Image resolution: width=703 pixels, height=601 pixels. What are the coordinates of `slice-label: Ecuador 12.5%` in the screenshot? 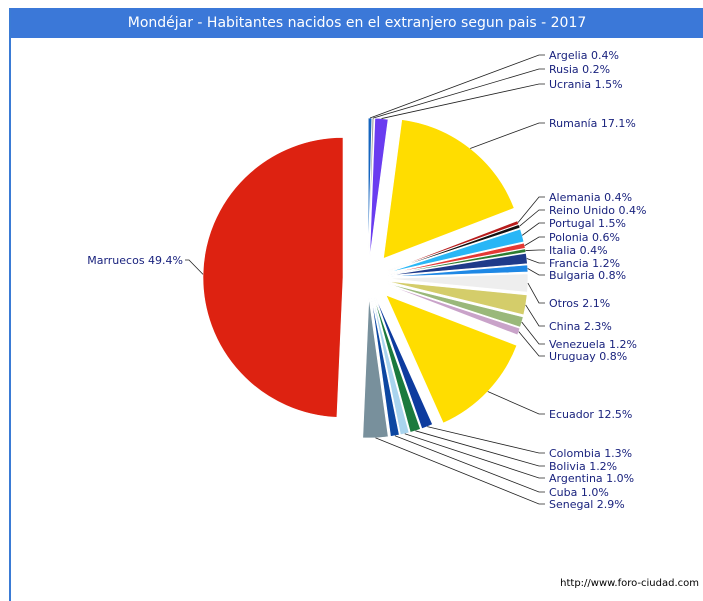 It's located at (590, 414).